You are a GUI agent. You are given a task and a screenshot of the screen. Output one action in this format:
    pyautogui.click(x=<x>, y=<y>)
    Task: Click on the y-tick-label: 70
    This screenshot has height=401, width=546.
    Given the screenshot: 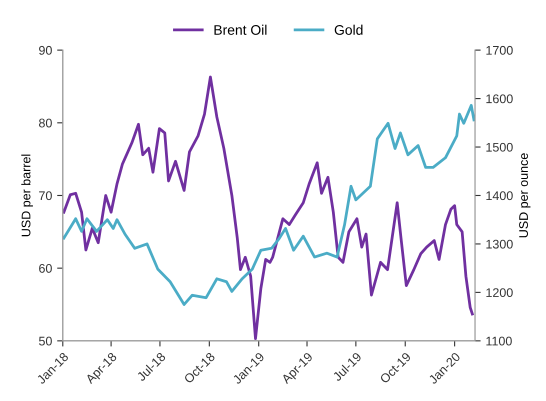 What is the action you would take?
    pyautogui.click(x=45, y=195)
    